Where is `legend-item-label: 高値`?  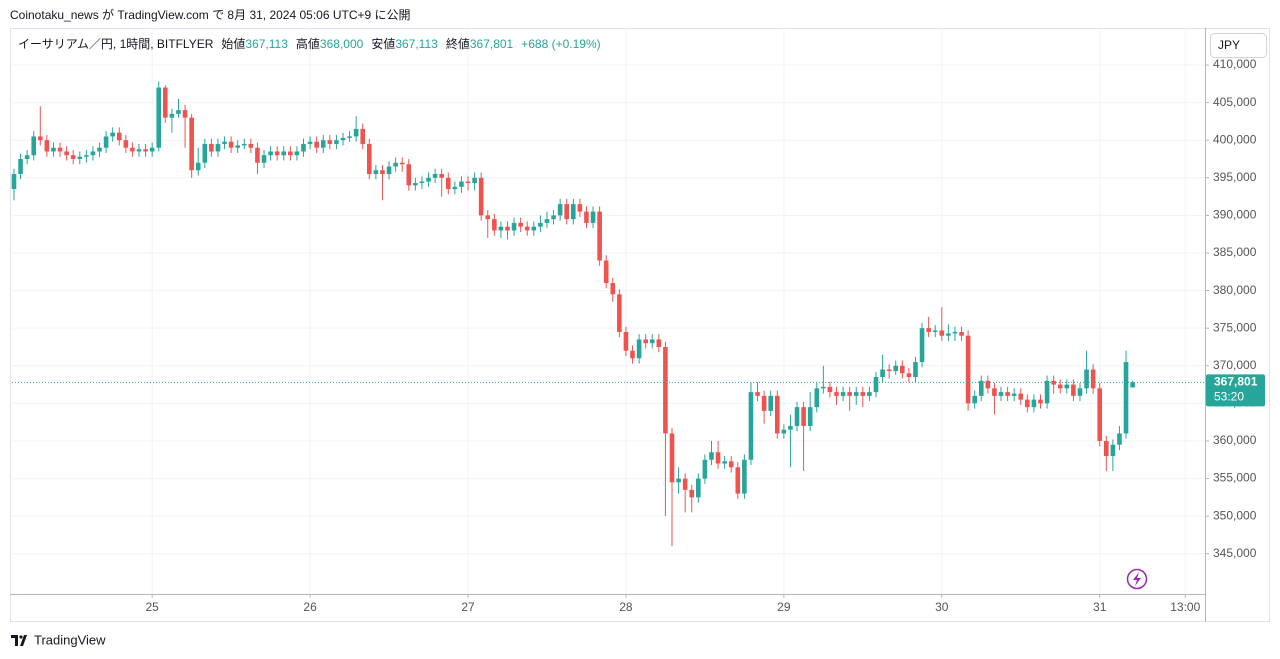 legend-item-label: 高値 is located at coordinates (308, 43).